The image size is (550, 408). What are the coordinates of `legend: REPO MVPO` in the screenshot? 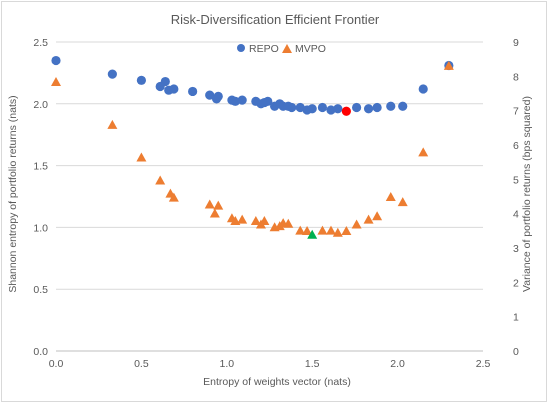 It's located at (281, 49).